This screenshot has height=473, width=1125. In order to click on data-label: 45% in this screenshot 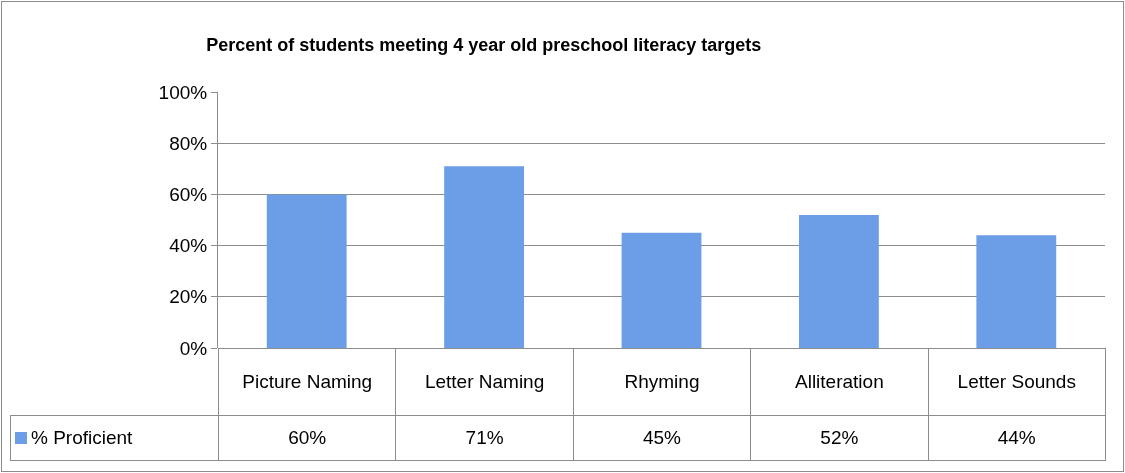, I will do `click(662, 438)`.